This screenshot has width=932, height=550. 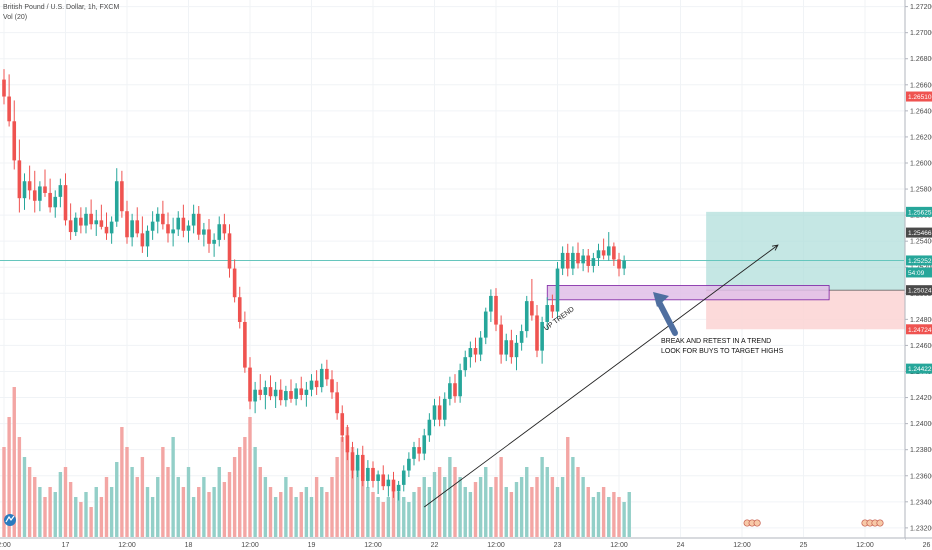 I want to click on price-tag-label: 1.25625, so click(x=920, y=212).